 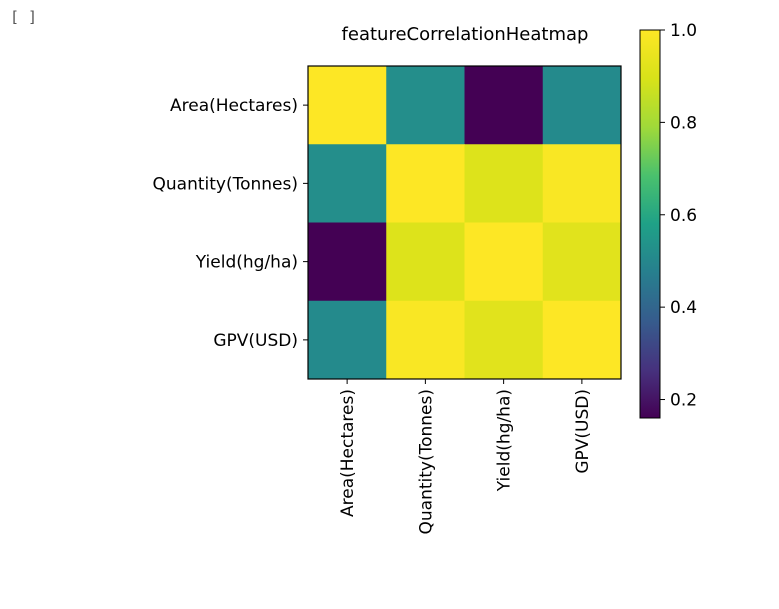 What do you see at coordinates (504, 340) in the screenshot?
I see `heatmap-cell-r3-c2` at bounding box center [504, 340].